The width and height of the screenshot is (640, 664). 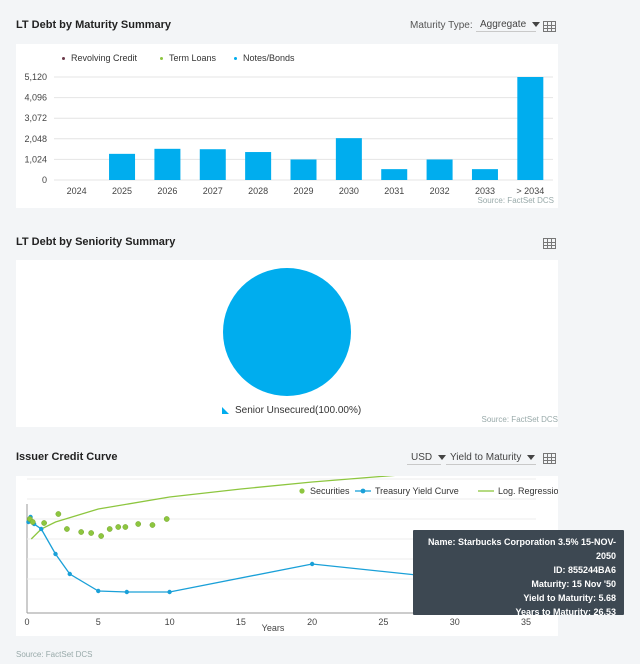 I want to click on maturity-type-label: Maturity Type:, so click(x=441, y=25).